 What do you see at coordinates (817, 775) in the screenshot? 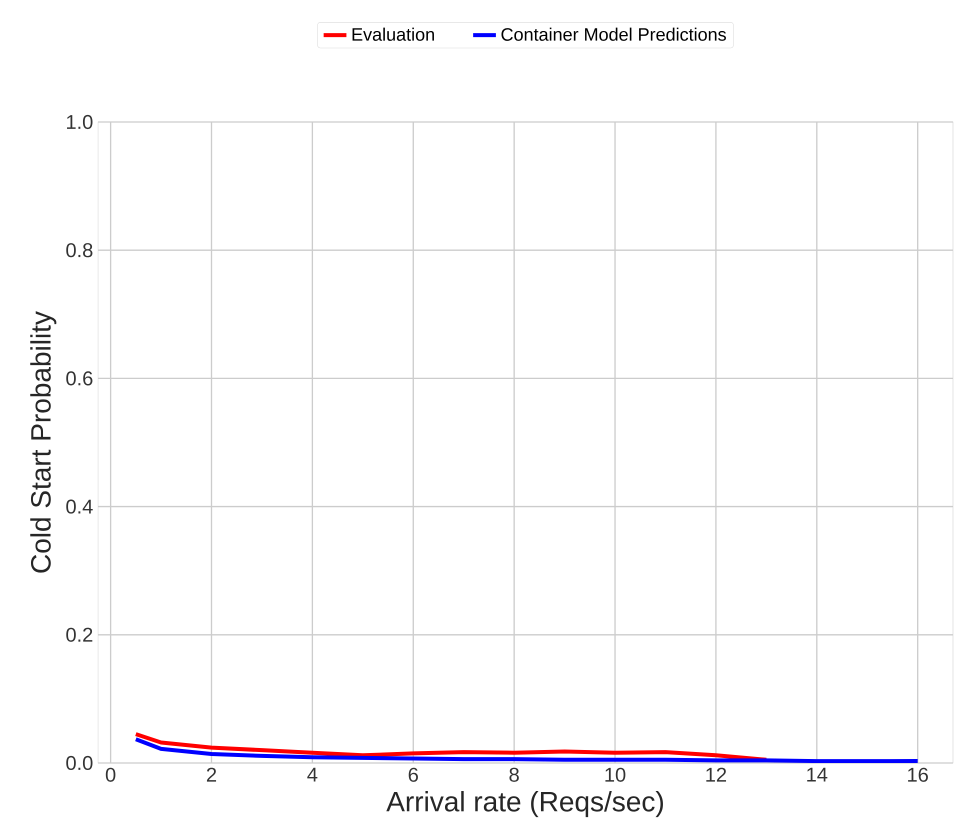
I see `x-tick-label: 14` at bounding box center [817, 775].